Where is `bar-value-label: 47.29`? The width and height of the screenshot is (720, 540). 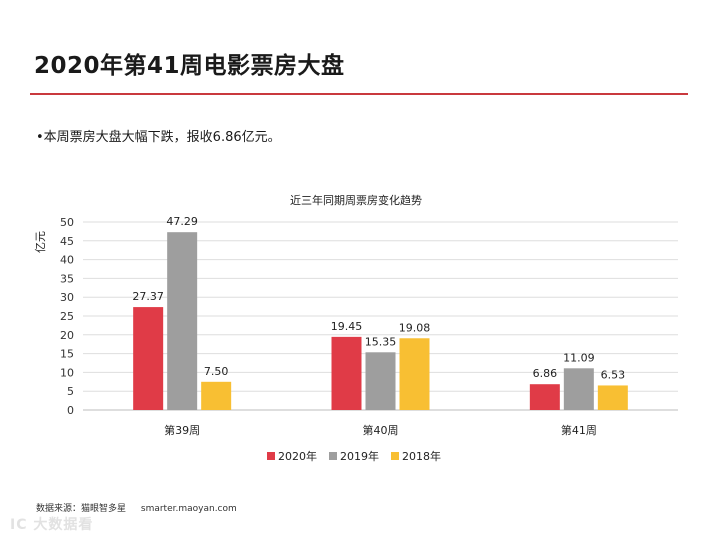
bar-value-label: 47.29 is located at coordinates (182, 221).